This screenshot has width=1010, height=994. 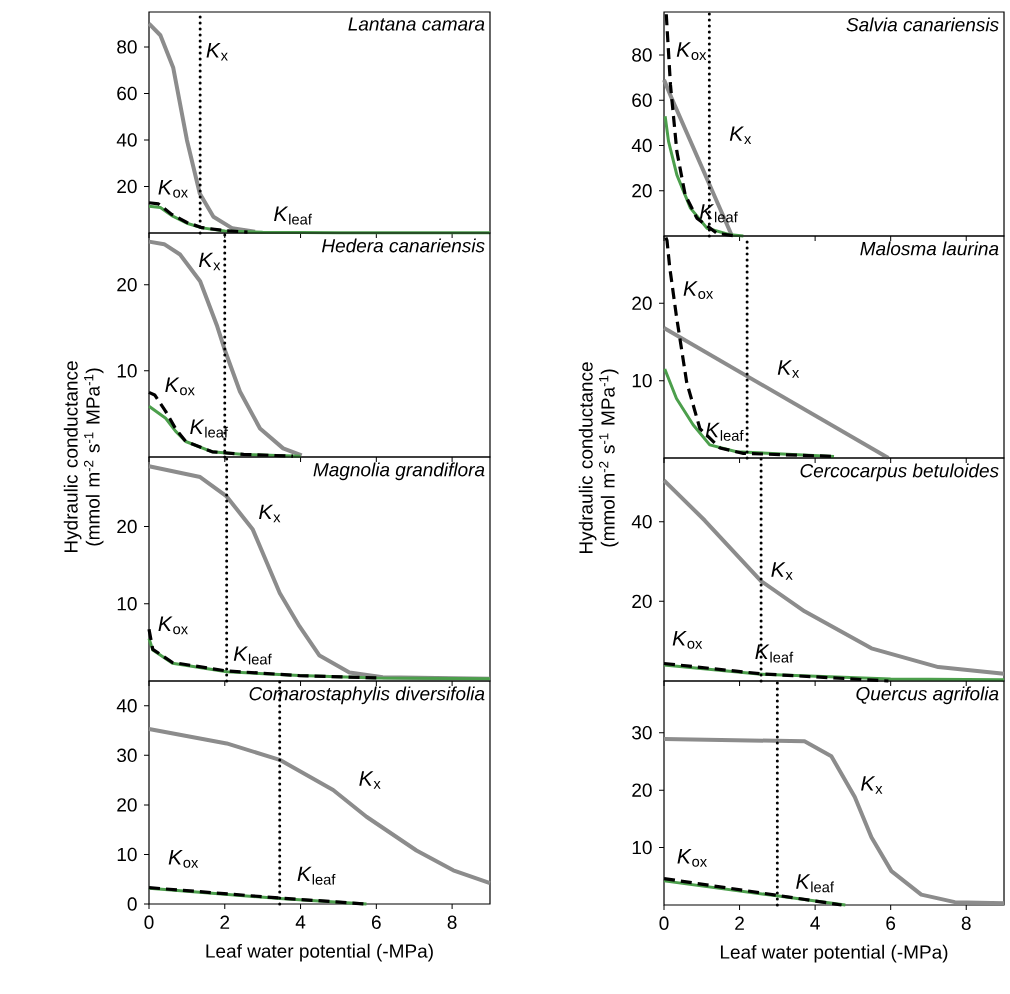 I want to click on chart-title: Cercocarpus betuloides, so click(x=899, y=472).